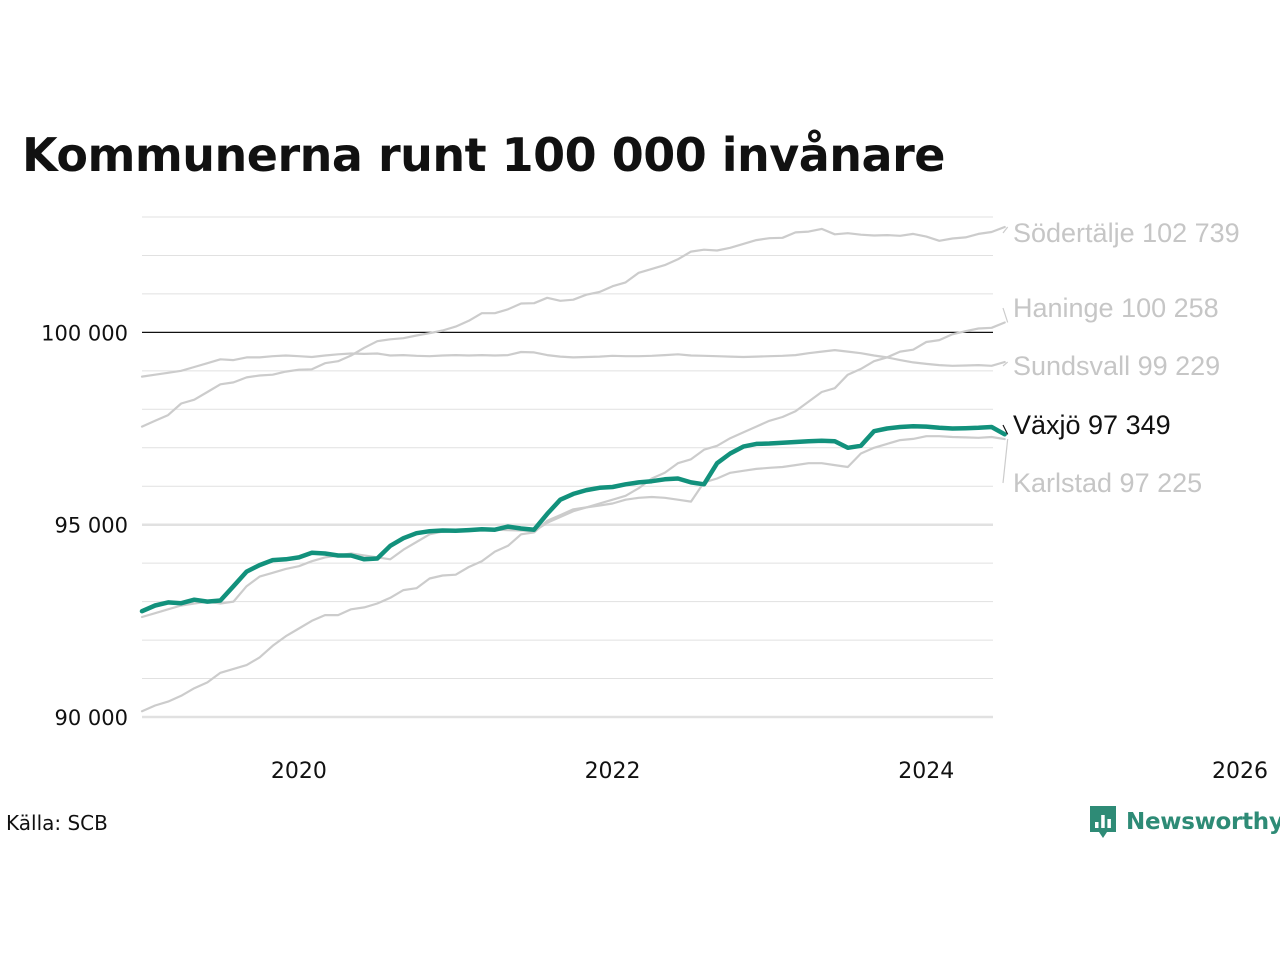 This screenshot has height=960, width=1280. Describe the element at coordinates (1005, 364) in the screenshot. I see `label-leader-sundsvall` at that location.